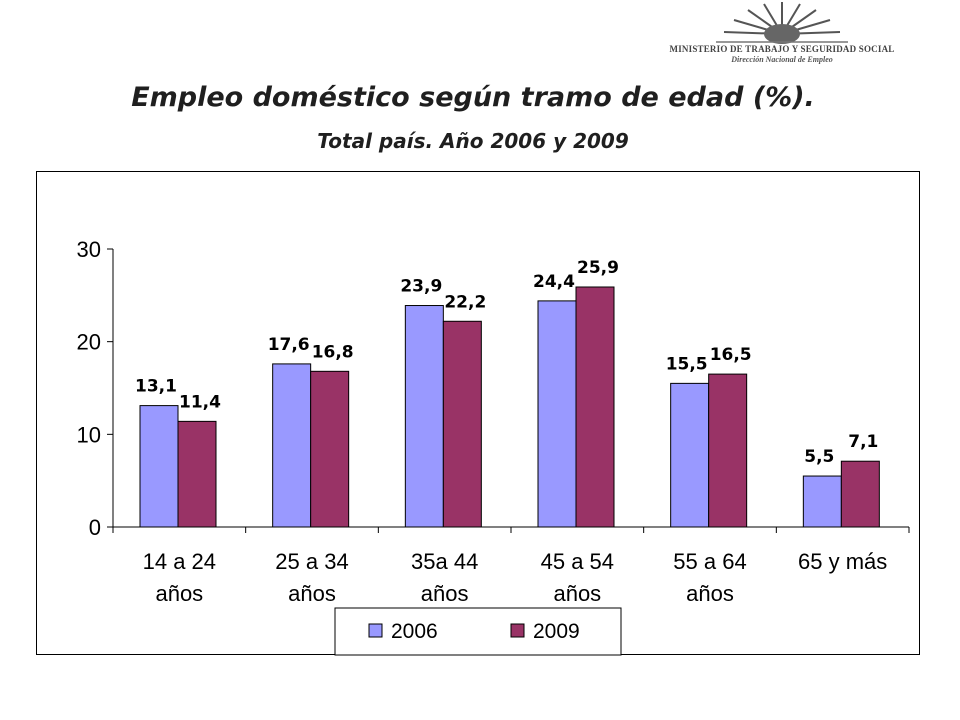 This screenshot has width=960, height=720. Describe the element at coordinates (782, 59) in the screenshot. I see `logo-unit-text: Dirección Nacional de Empleo` at that location.